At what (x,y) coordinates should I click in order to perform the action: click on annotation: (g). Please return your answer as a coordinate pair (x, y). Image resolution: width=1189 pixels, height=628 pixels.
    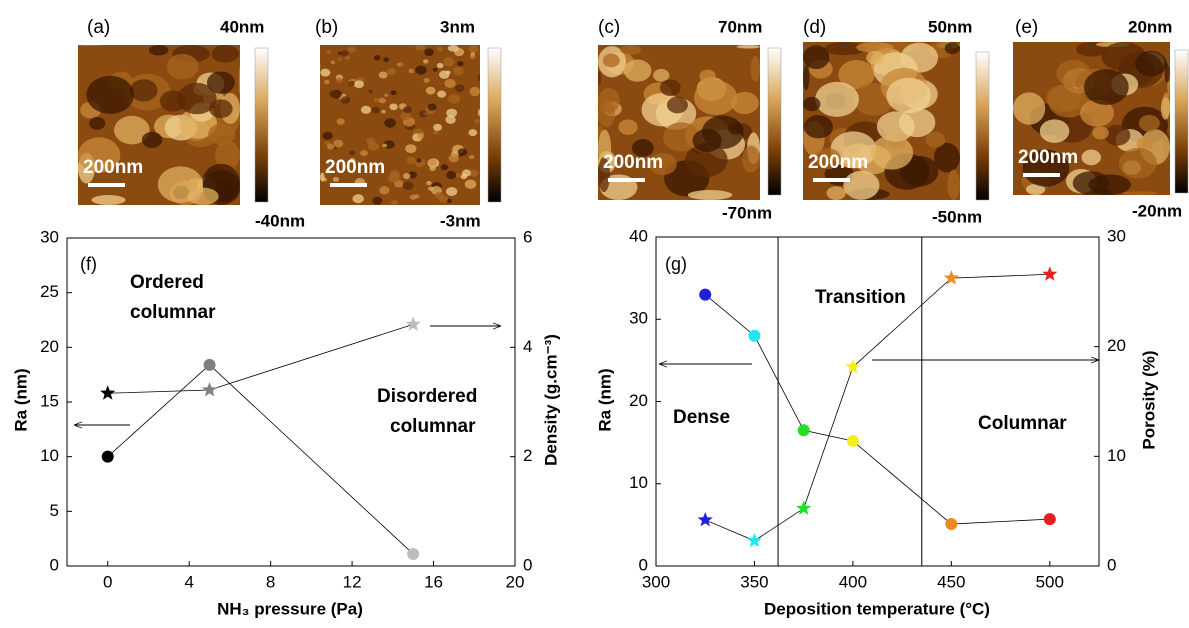
    Looking at the image, I should click on (676, 264).